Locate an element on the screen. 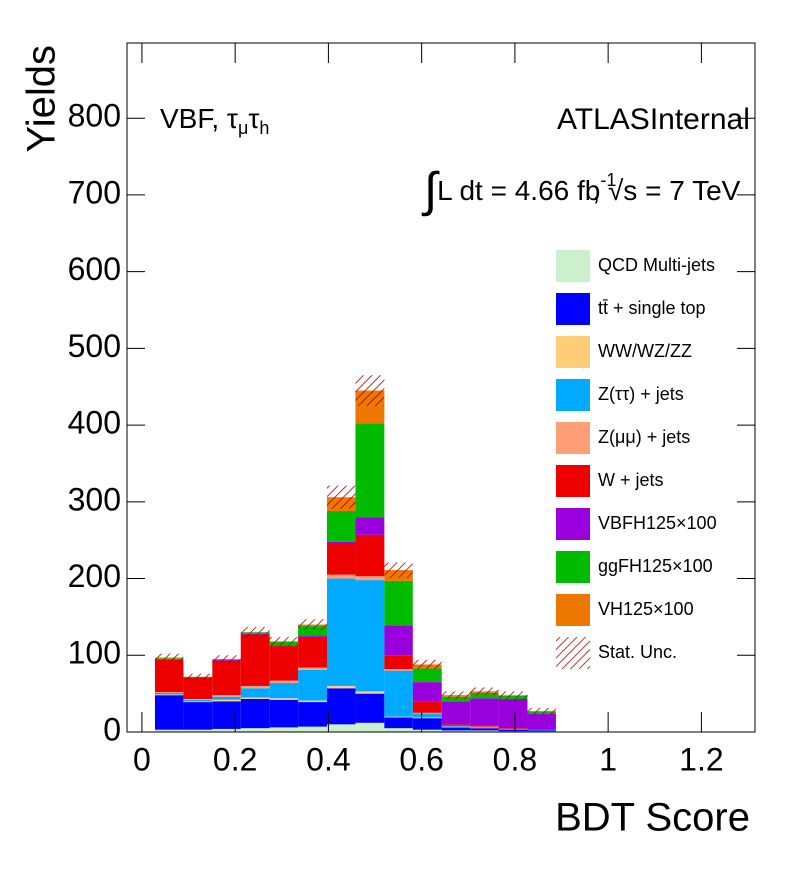  x-tick-label: 0.4 is located at coordinates (328, 759).